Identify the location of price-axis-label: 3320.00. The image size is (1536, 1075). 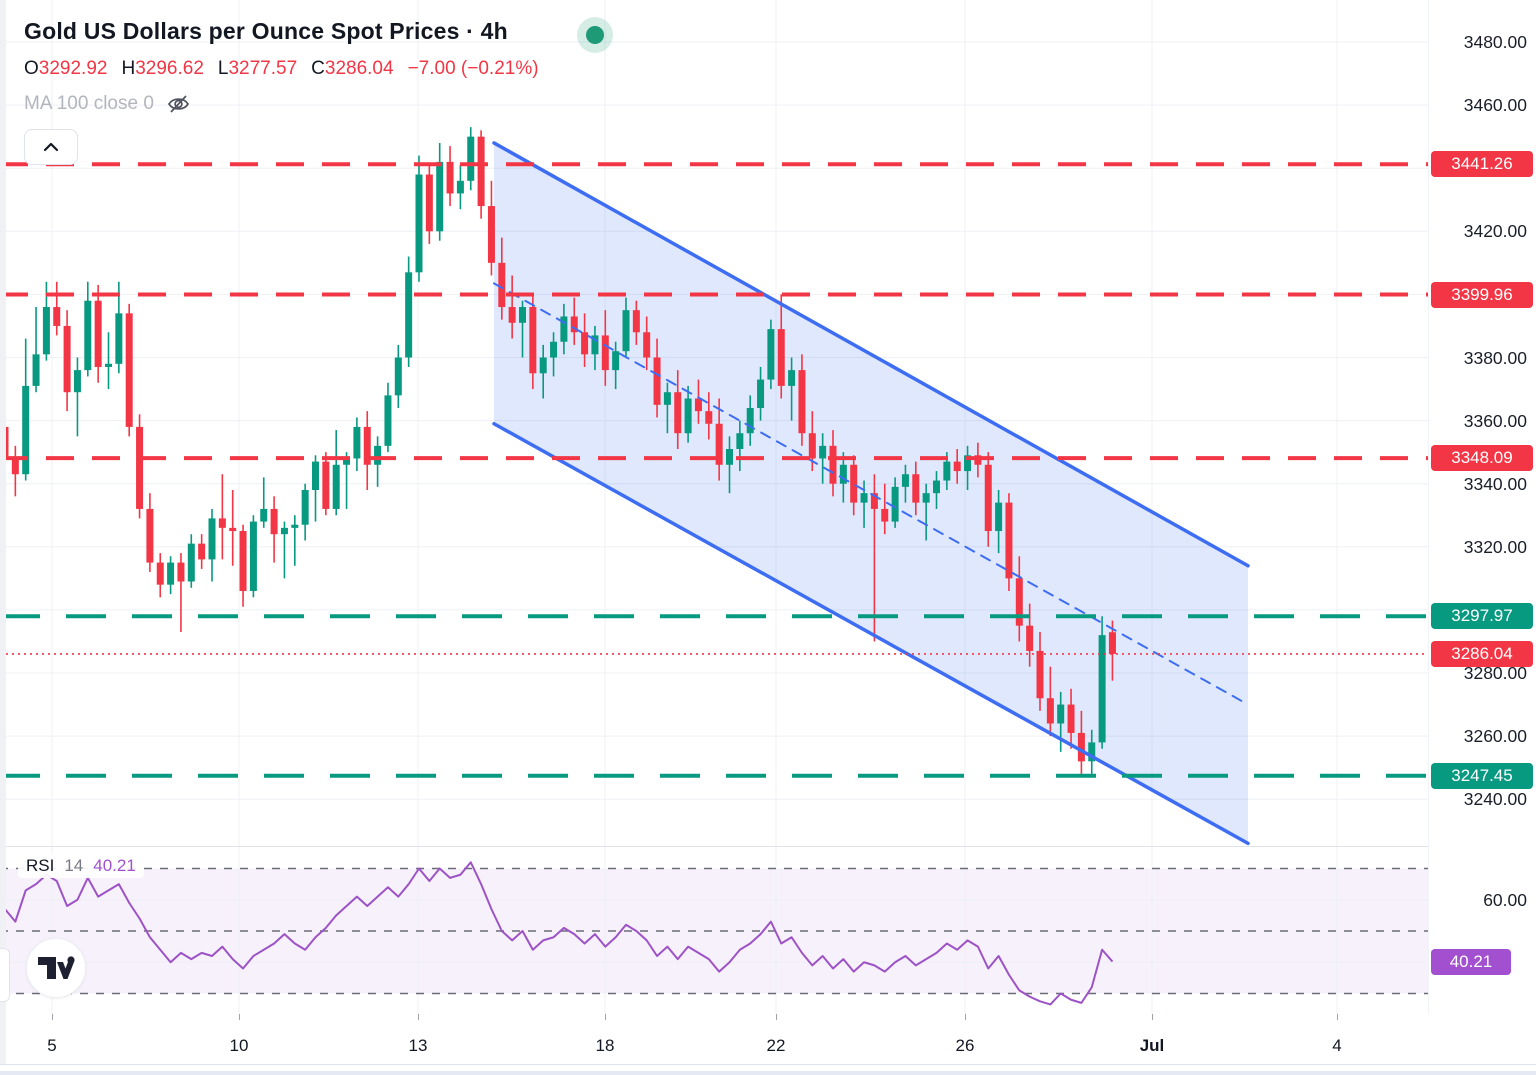
(1495, 546).